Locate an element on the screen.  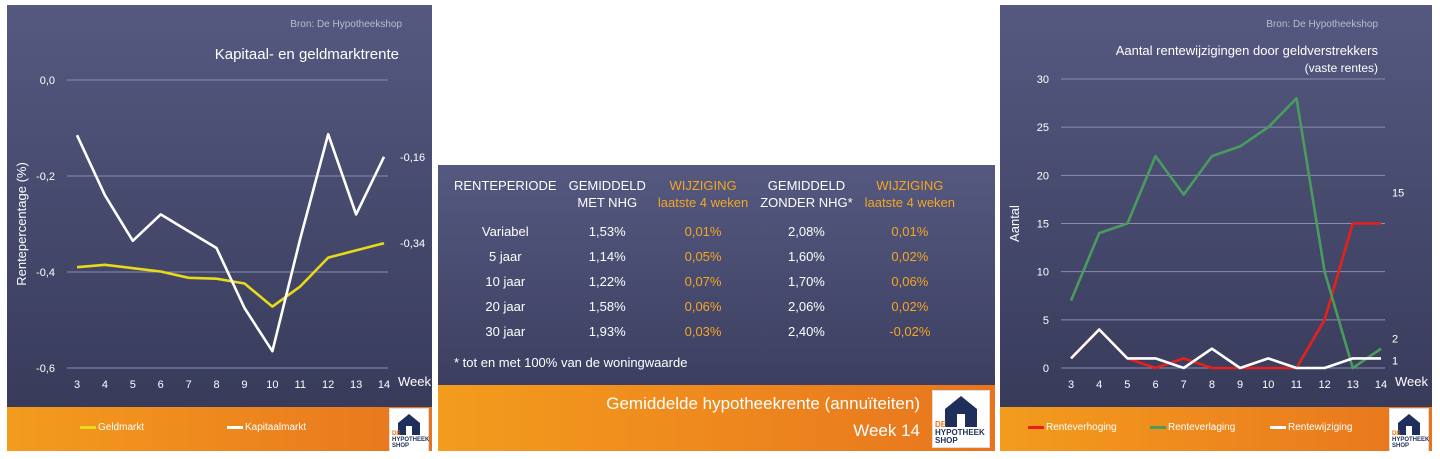
right-ytick-label: 30 is located at coordinates (1043, 80).